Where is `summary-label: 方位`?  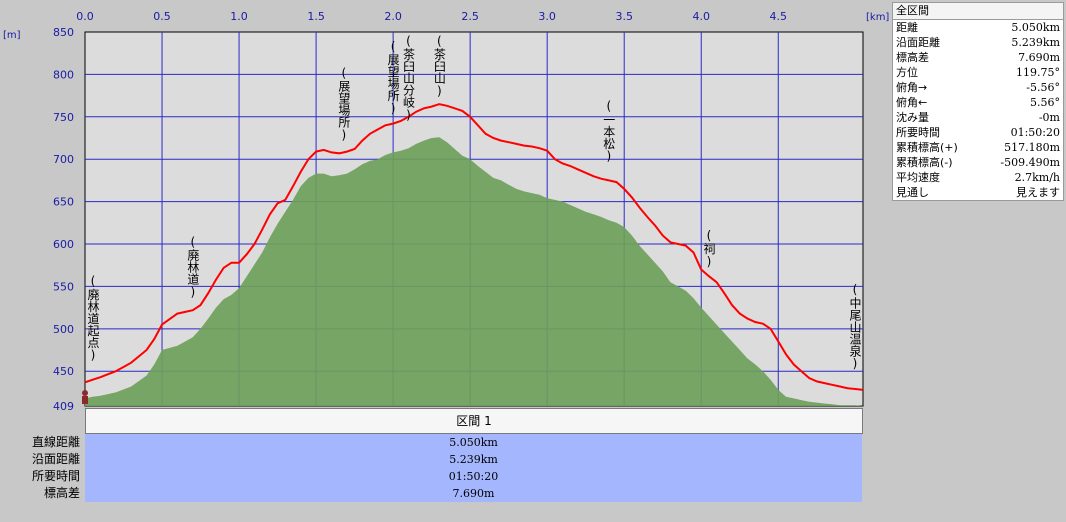 summary-label: 方位 is located at coordinates (907, 72).